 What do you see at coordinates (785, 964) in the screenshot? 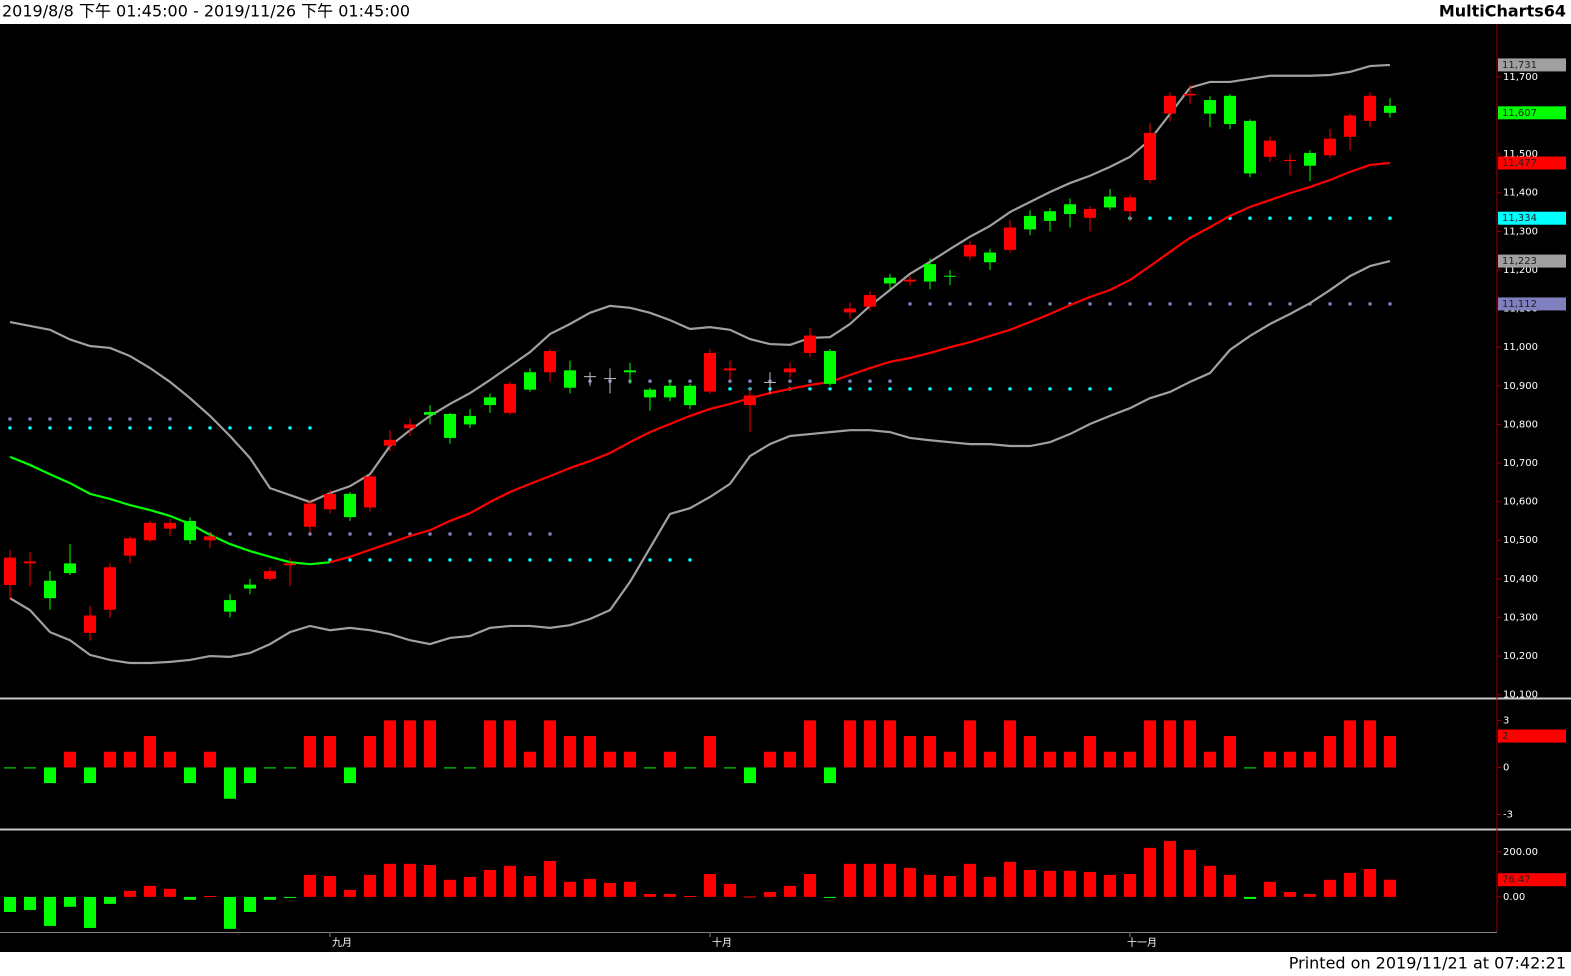
I see `footer-bar` at bounding box center [785, 964].